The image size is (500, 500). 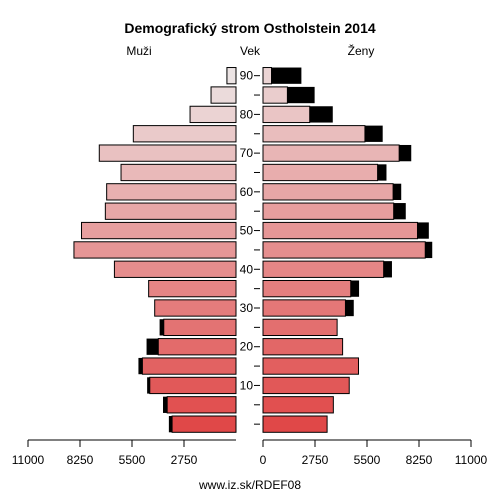 I want to click on x-tick-label-8: 11000, so click(x=471, y=460).